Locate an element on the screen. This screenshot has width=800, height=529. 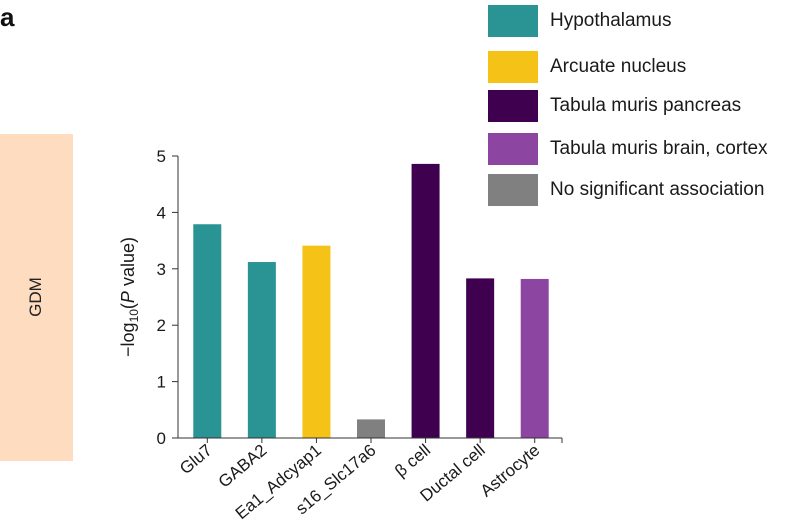
y-axis-label: −log10(P value) is located at coordinates (129, 297).